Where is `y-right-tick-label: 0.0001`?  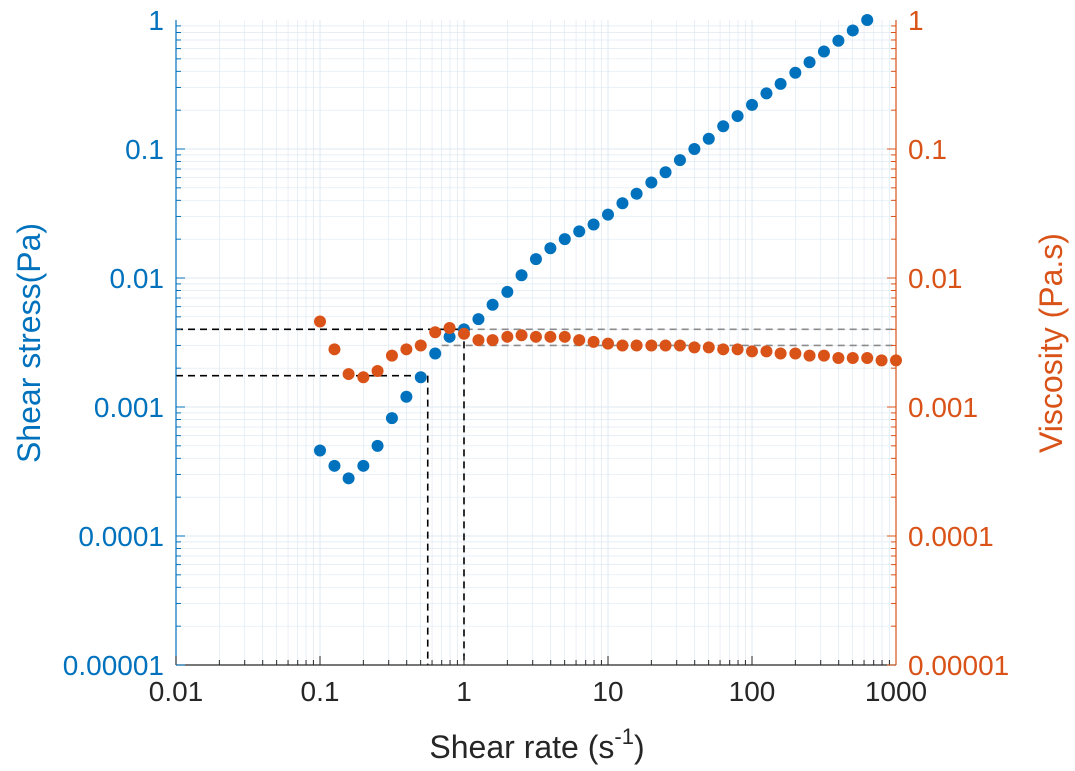 y-right-tick-label: 0.0001 is located at coordinates (951, 536).